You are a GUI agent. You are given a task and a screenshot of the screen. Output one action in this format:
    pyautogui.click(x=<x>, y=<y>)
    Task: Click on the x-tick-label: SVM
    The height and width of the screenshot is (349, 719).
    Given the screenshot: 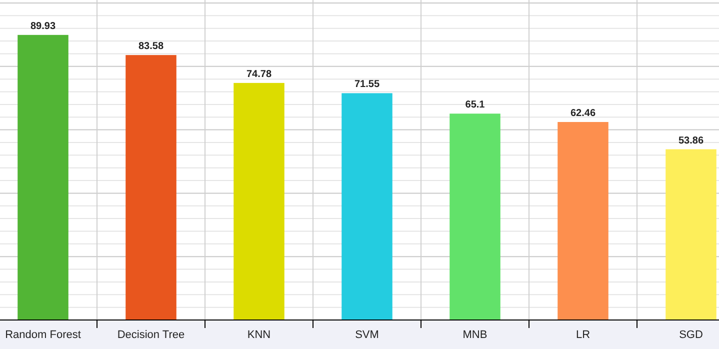 What is the action you would take?
    pyautogui.click(x=367, y=335)
    